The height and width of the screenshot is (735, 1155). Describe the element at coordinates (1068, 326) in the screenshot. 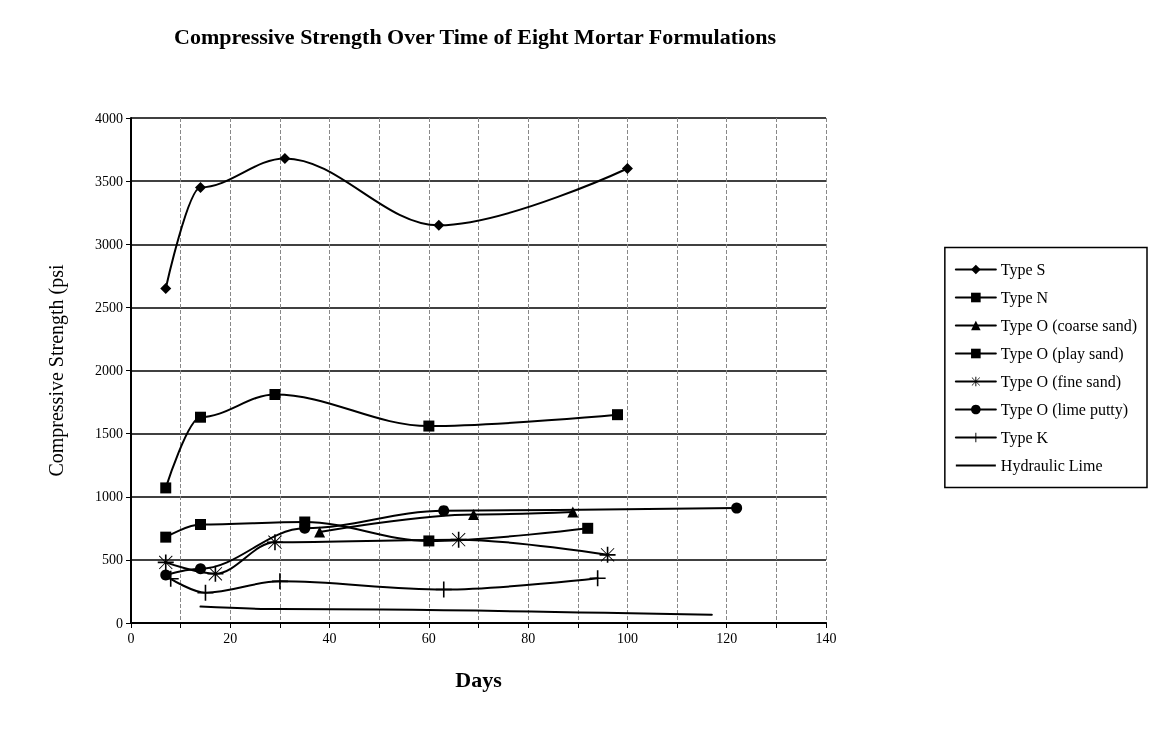

I see `legend-label: Type O (coarse sand)` at that location.